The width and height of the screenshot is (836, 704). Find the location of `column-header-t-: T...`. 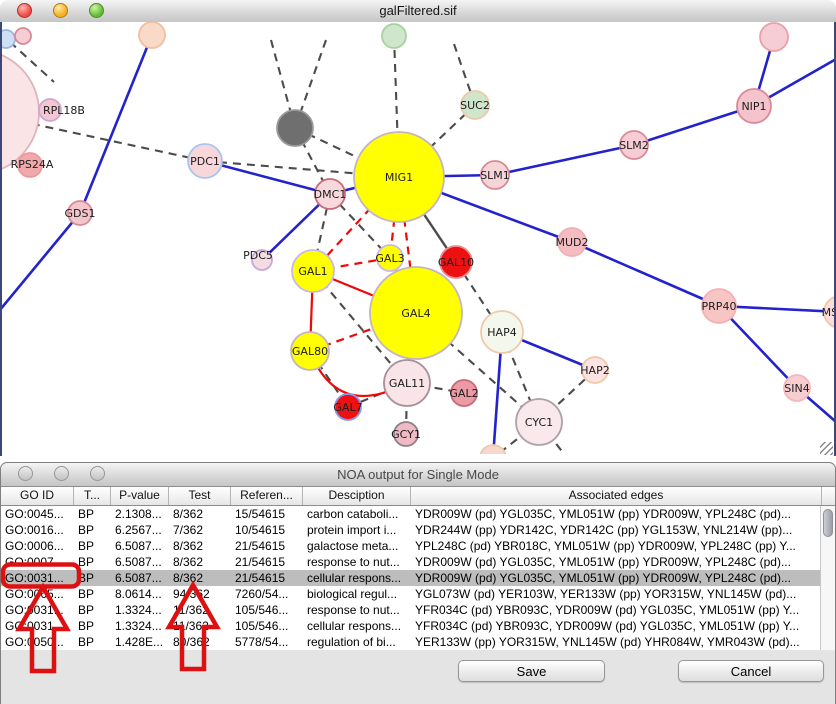

column-header-t-: T... is located at coordinates (92, 496).